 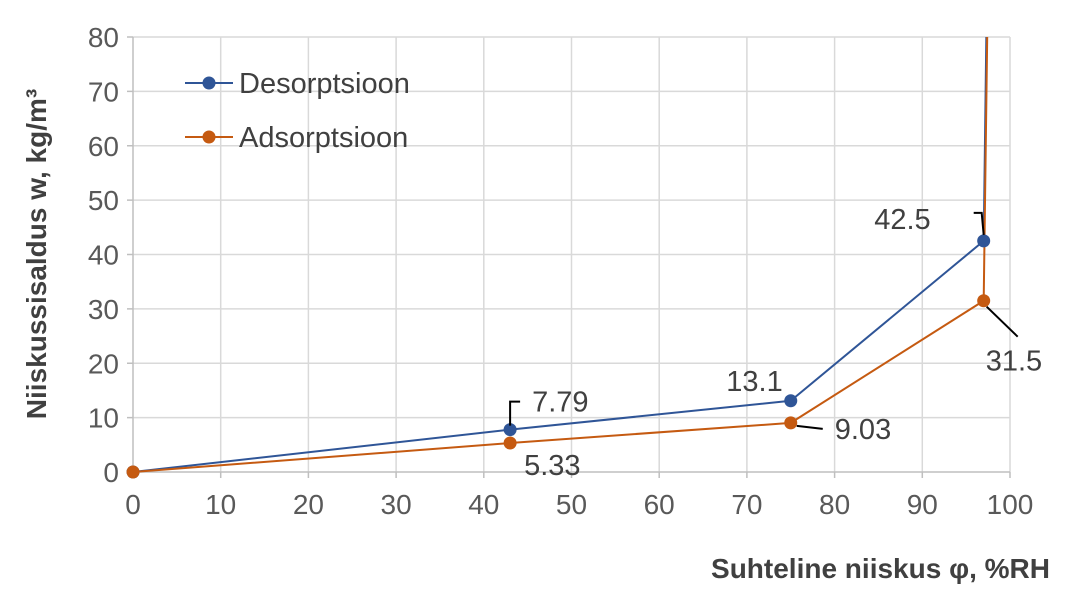 I want to click on x-tick-label: 90, so click(x=922, y=504).